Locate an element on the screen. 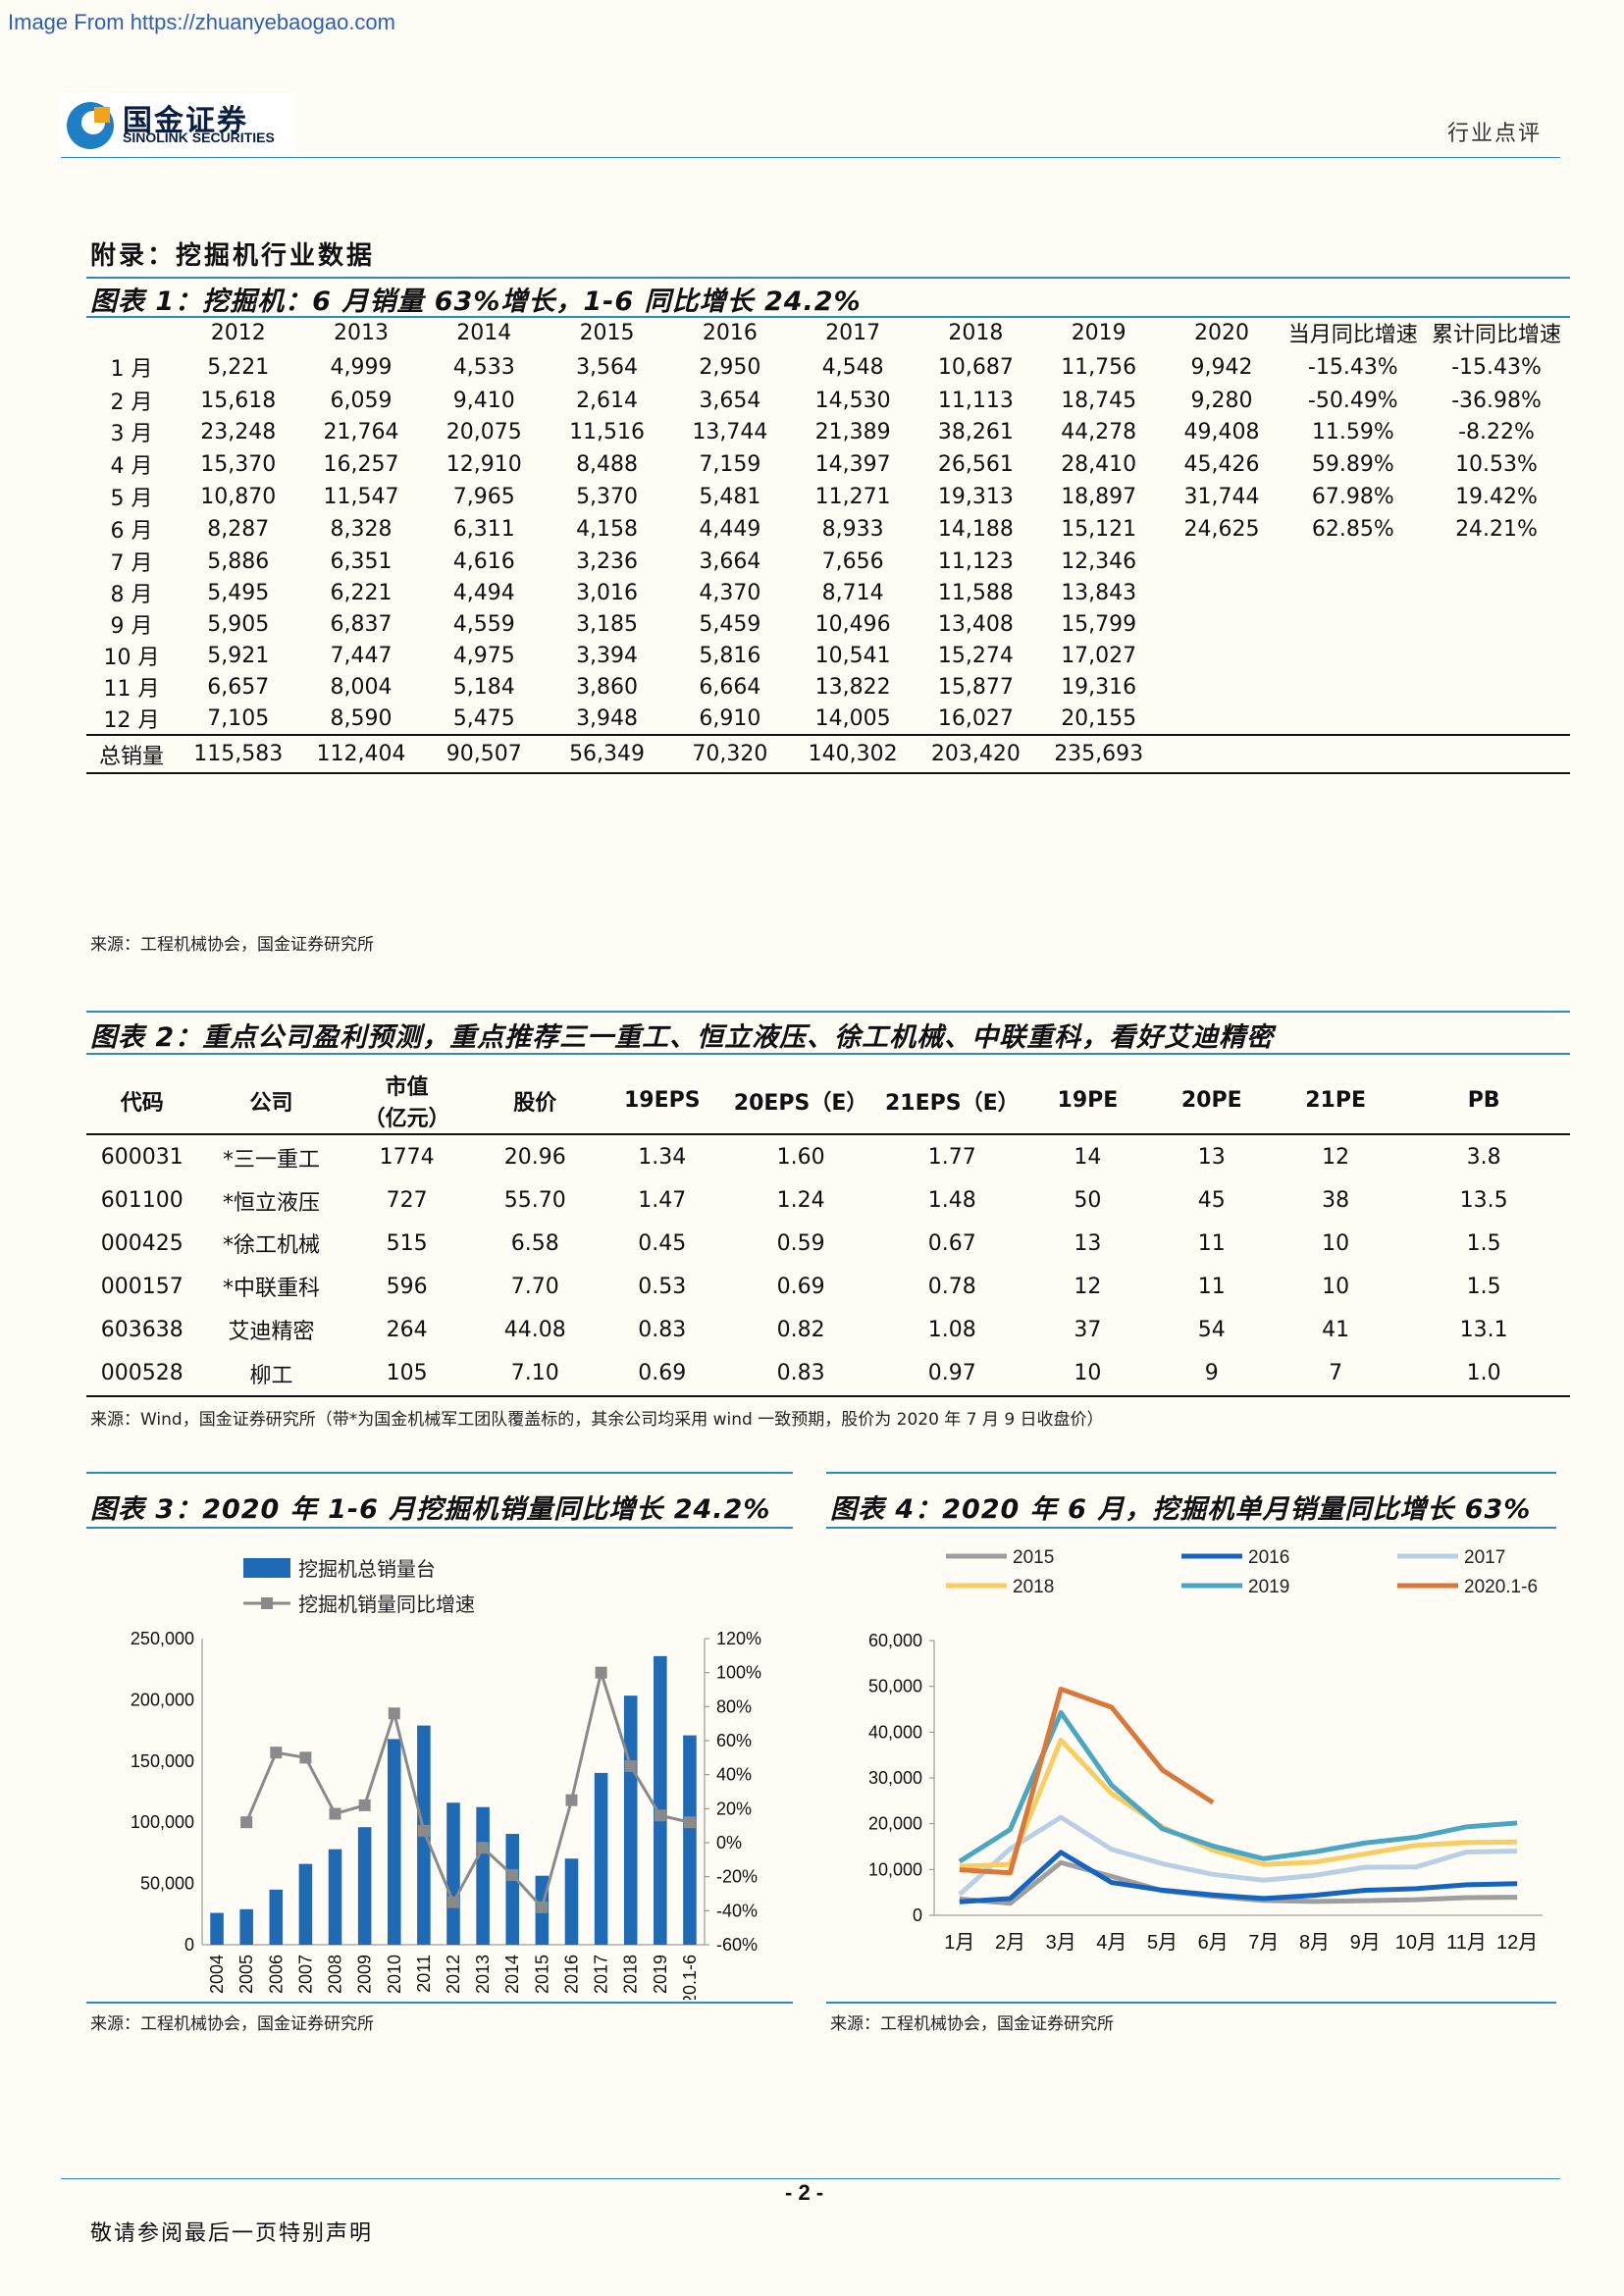 This screenshot has height=2296, width=1624. table1-cell: 6,664 is located at coordinates (730, 687).